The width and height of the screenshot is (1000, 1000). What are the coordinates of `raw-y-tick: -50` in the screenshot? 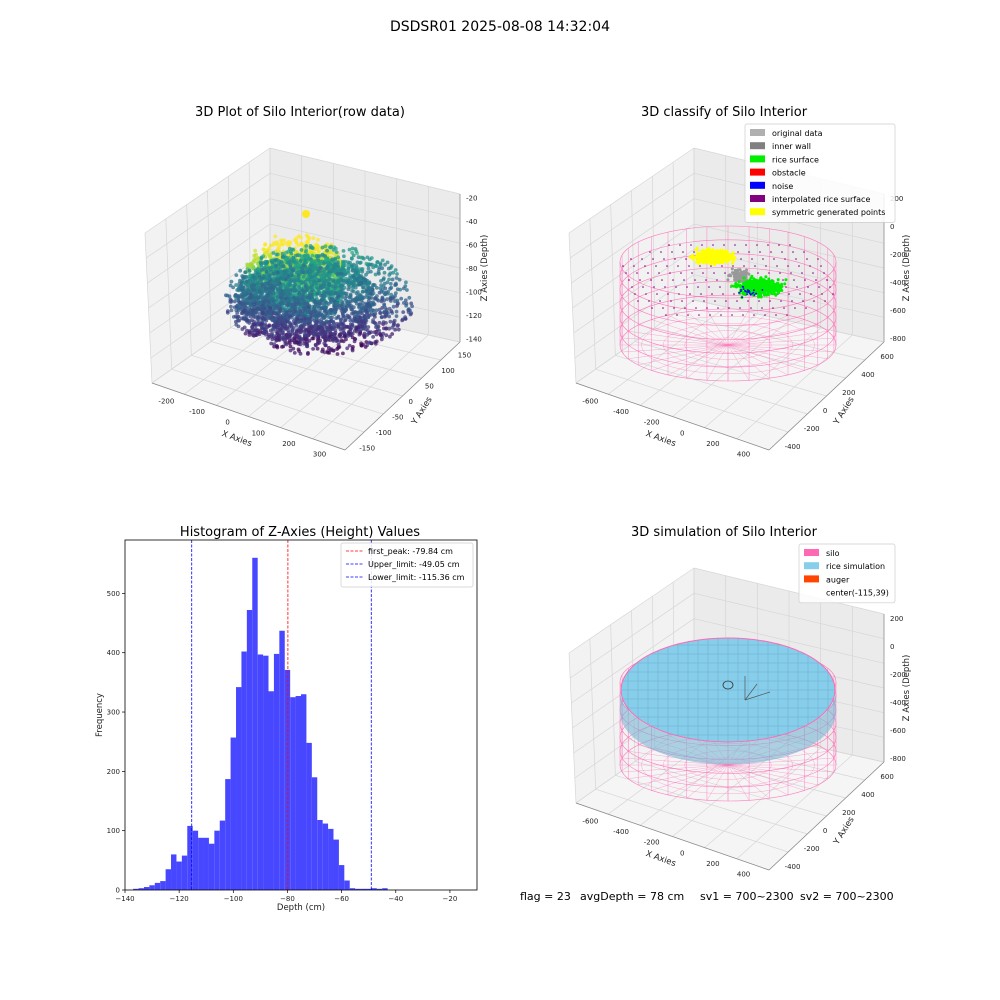 It's located at (397, 417).